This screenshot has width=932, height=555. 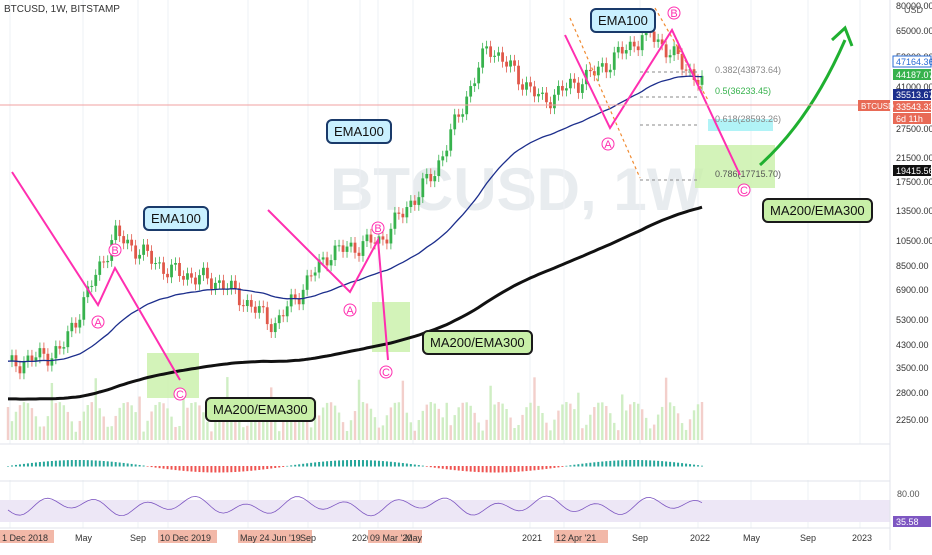 I want to click on wave-label: B, so click(x=115, y=250).